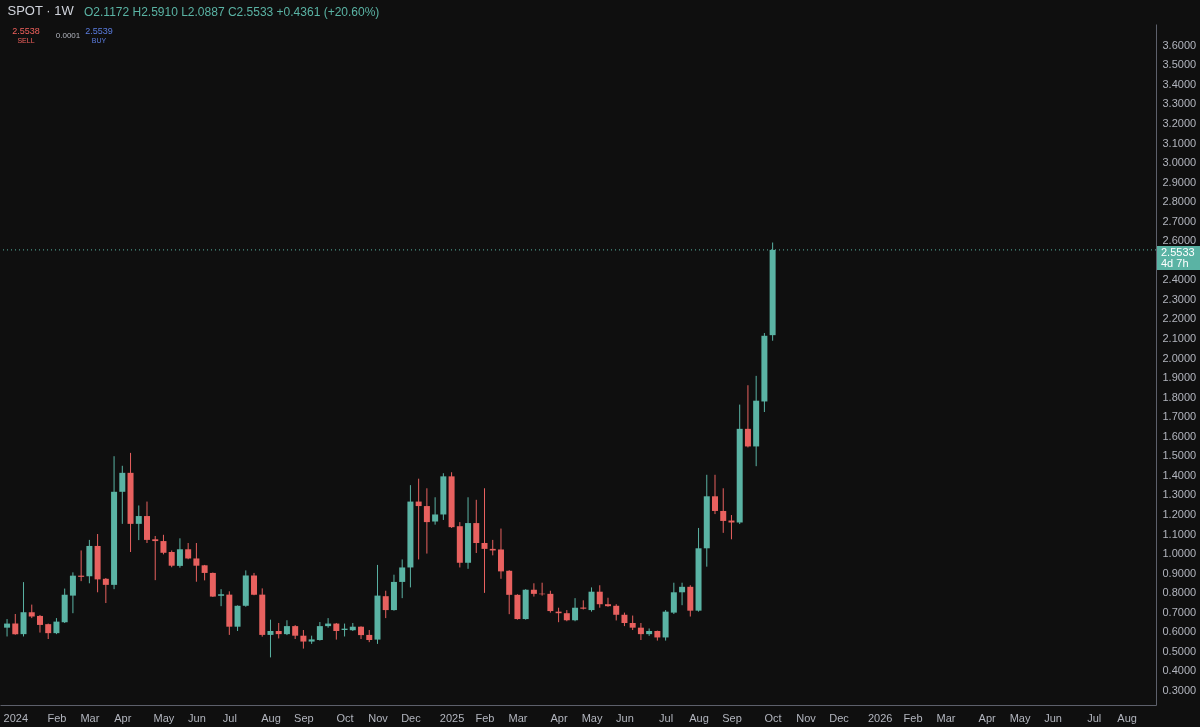 The width and height of the screenshot is (1200, 727). What do you see at coordinates (1179, 592) in the screenshot?
I see `y-tick-label: 0.8000` at bounding box center [1179, 592].